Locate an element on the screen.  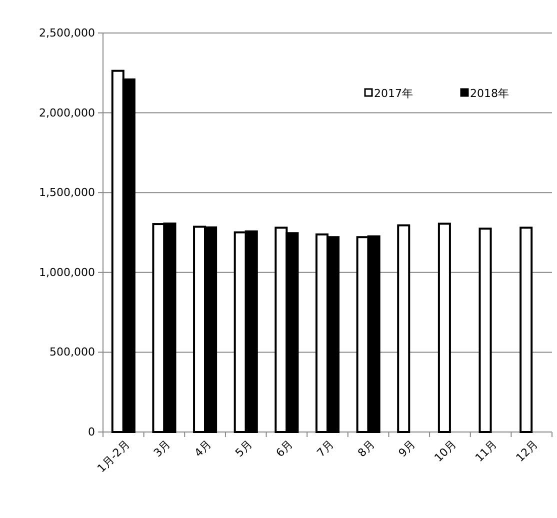
x-tick-label: 7月 is located at coordinates (325, 449).